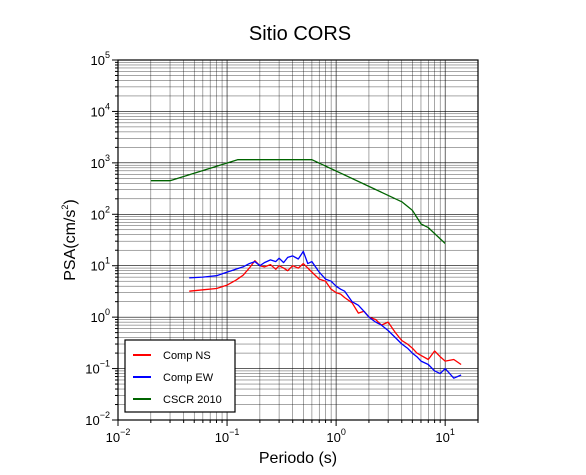  What do you see at coordinates (107, 261) in the screenshot?
I see `y-tick-label-exp: 1` at bounding box center [107, 261].